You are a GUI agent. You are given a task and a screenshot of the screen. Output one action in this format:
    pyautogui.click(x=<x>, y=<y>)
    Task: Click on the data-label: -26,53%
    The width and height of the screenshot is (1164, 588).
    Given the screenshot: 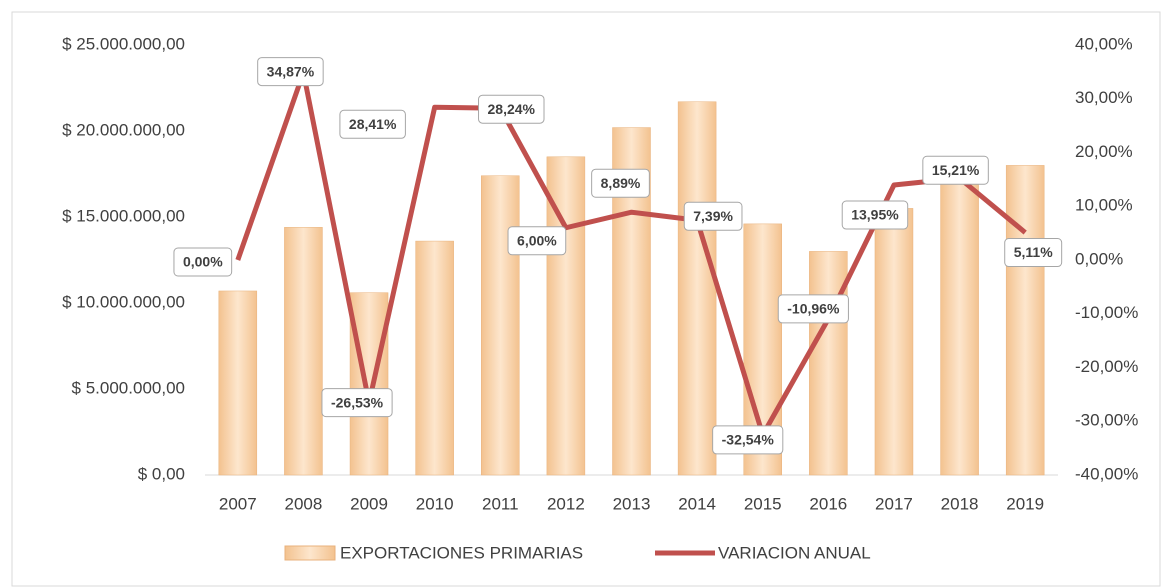 What is the action you would take?
    pyautogui.click(x=357, y=402)
    